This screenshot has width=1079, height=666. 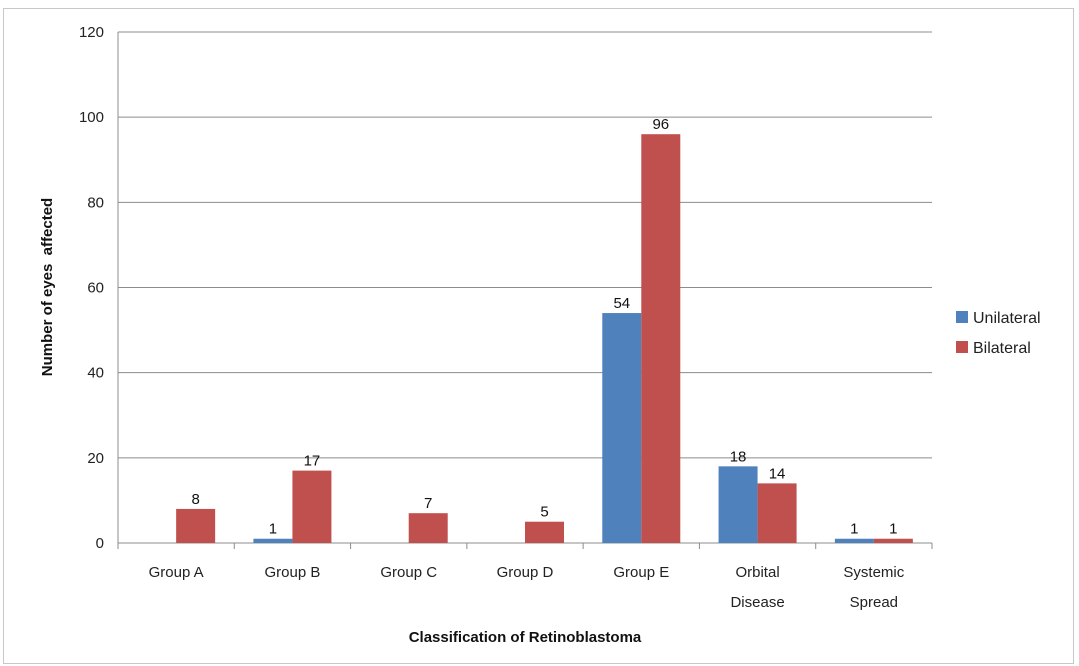 What do you see at coordinates (874, 602) in the screenshot?
I see `x-tick-label: Spread` at bounding box center [874, 602].